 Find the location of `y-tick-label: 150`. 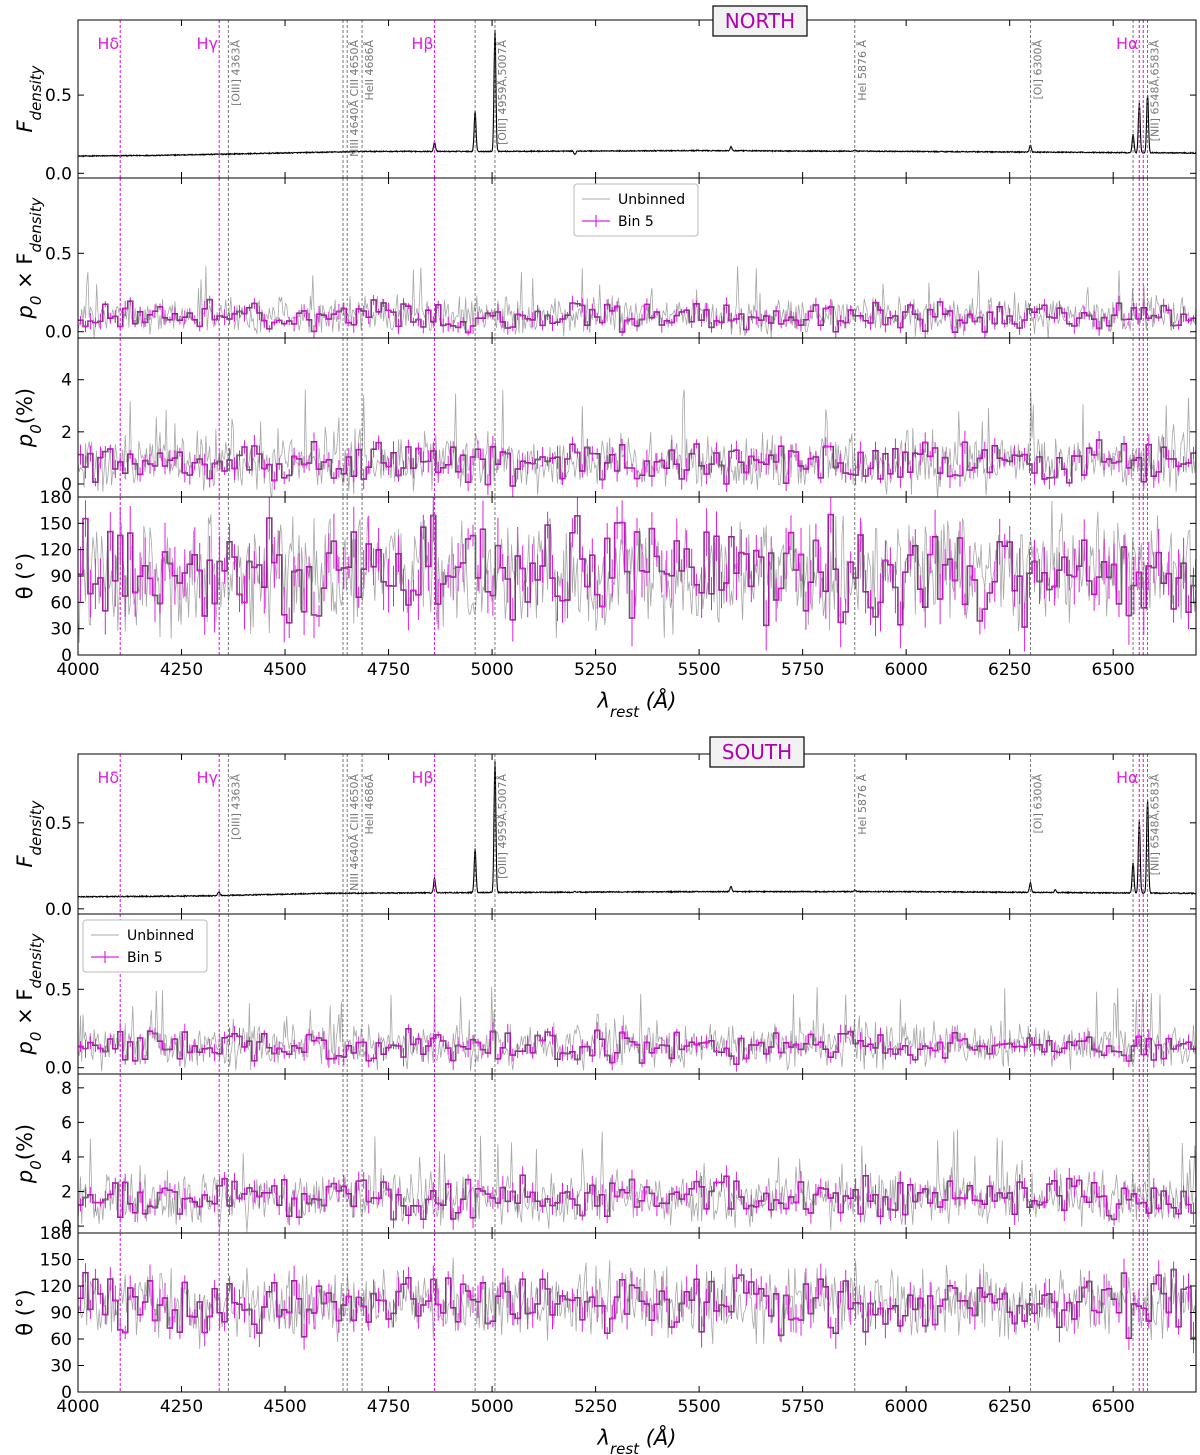

y-tick-label: 150 is located at coordinates (56, 524).